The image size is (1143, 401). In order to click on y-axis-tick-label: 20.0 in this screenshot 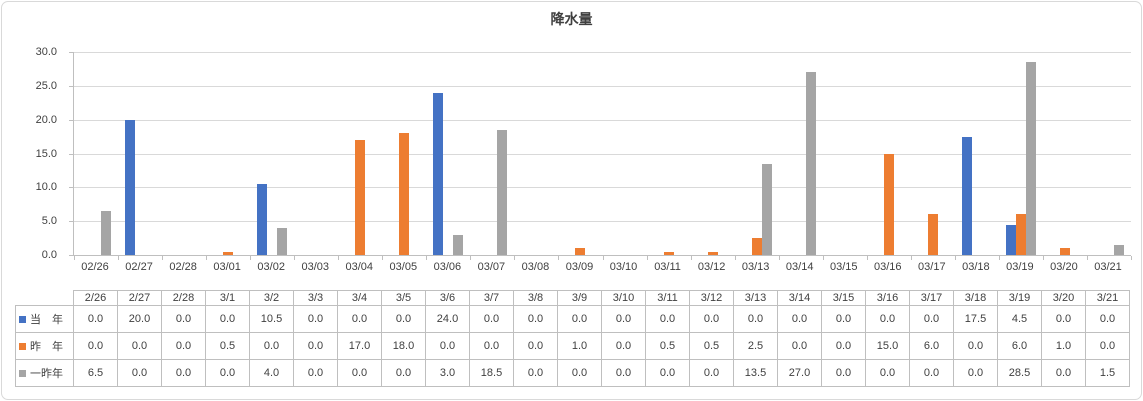, I will do `click(46, 119)`.